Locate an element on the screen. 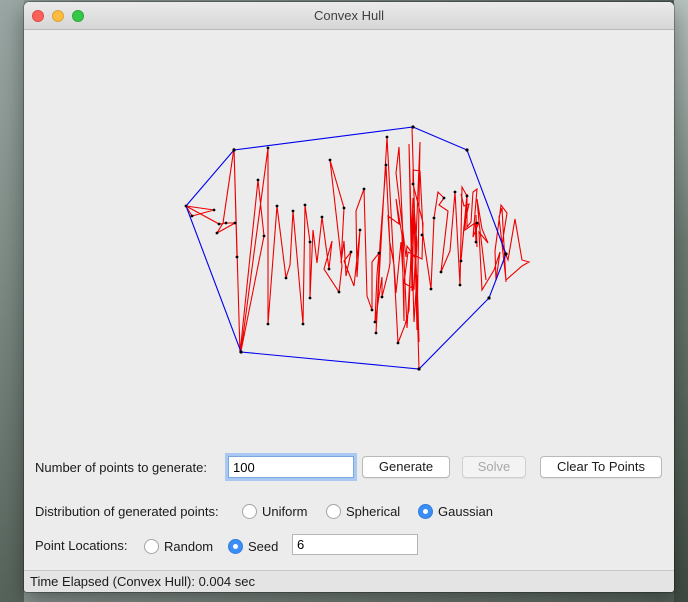  point-locations-label: Point Locations: is located at coordinates (81, 545).